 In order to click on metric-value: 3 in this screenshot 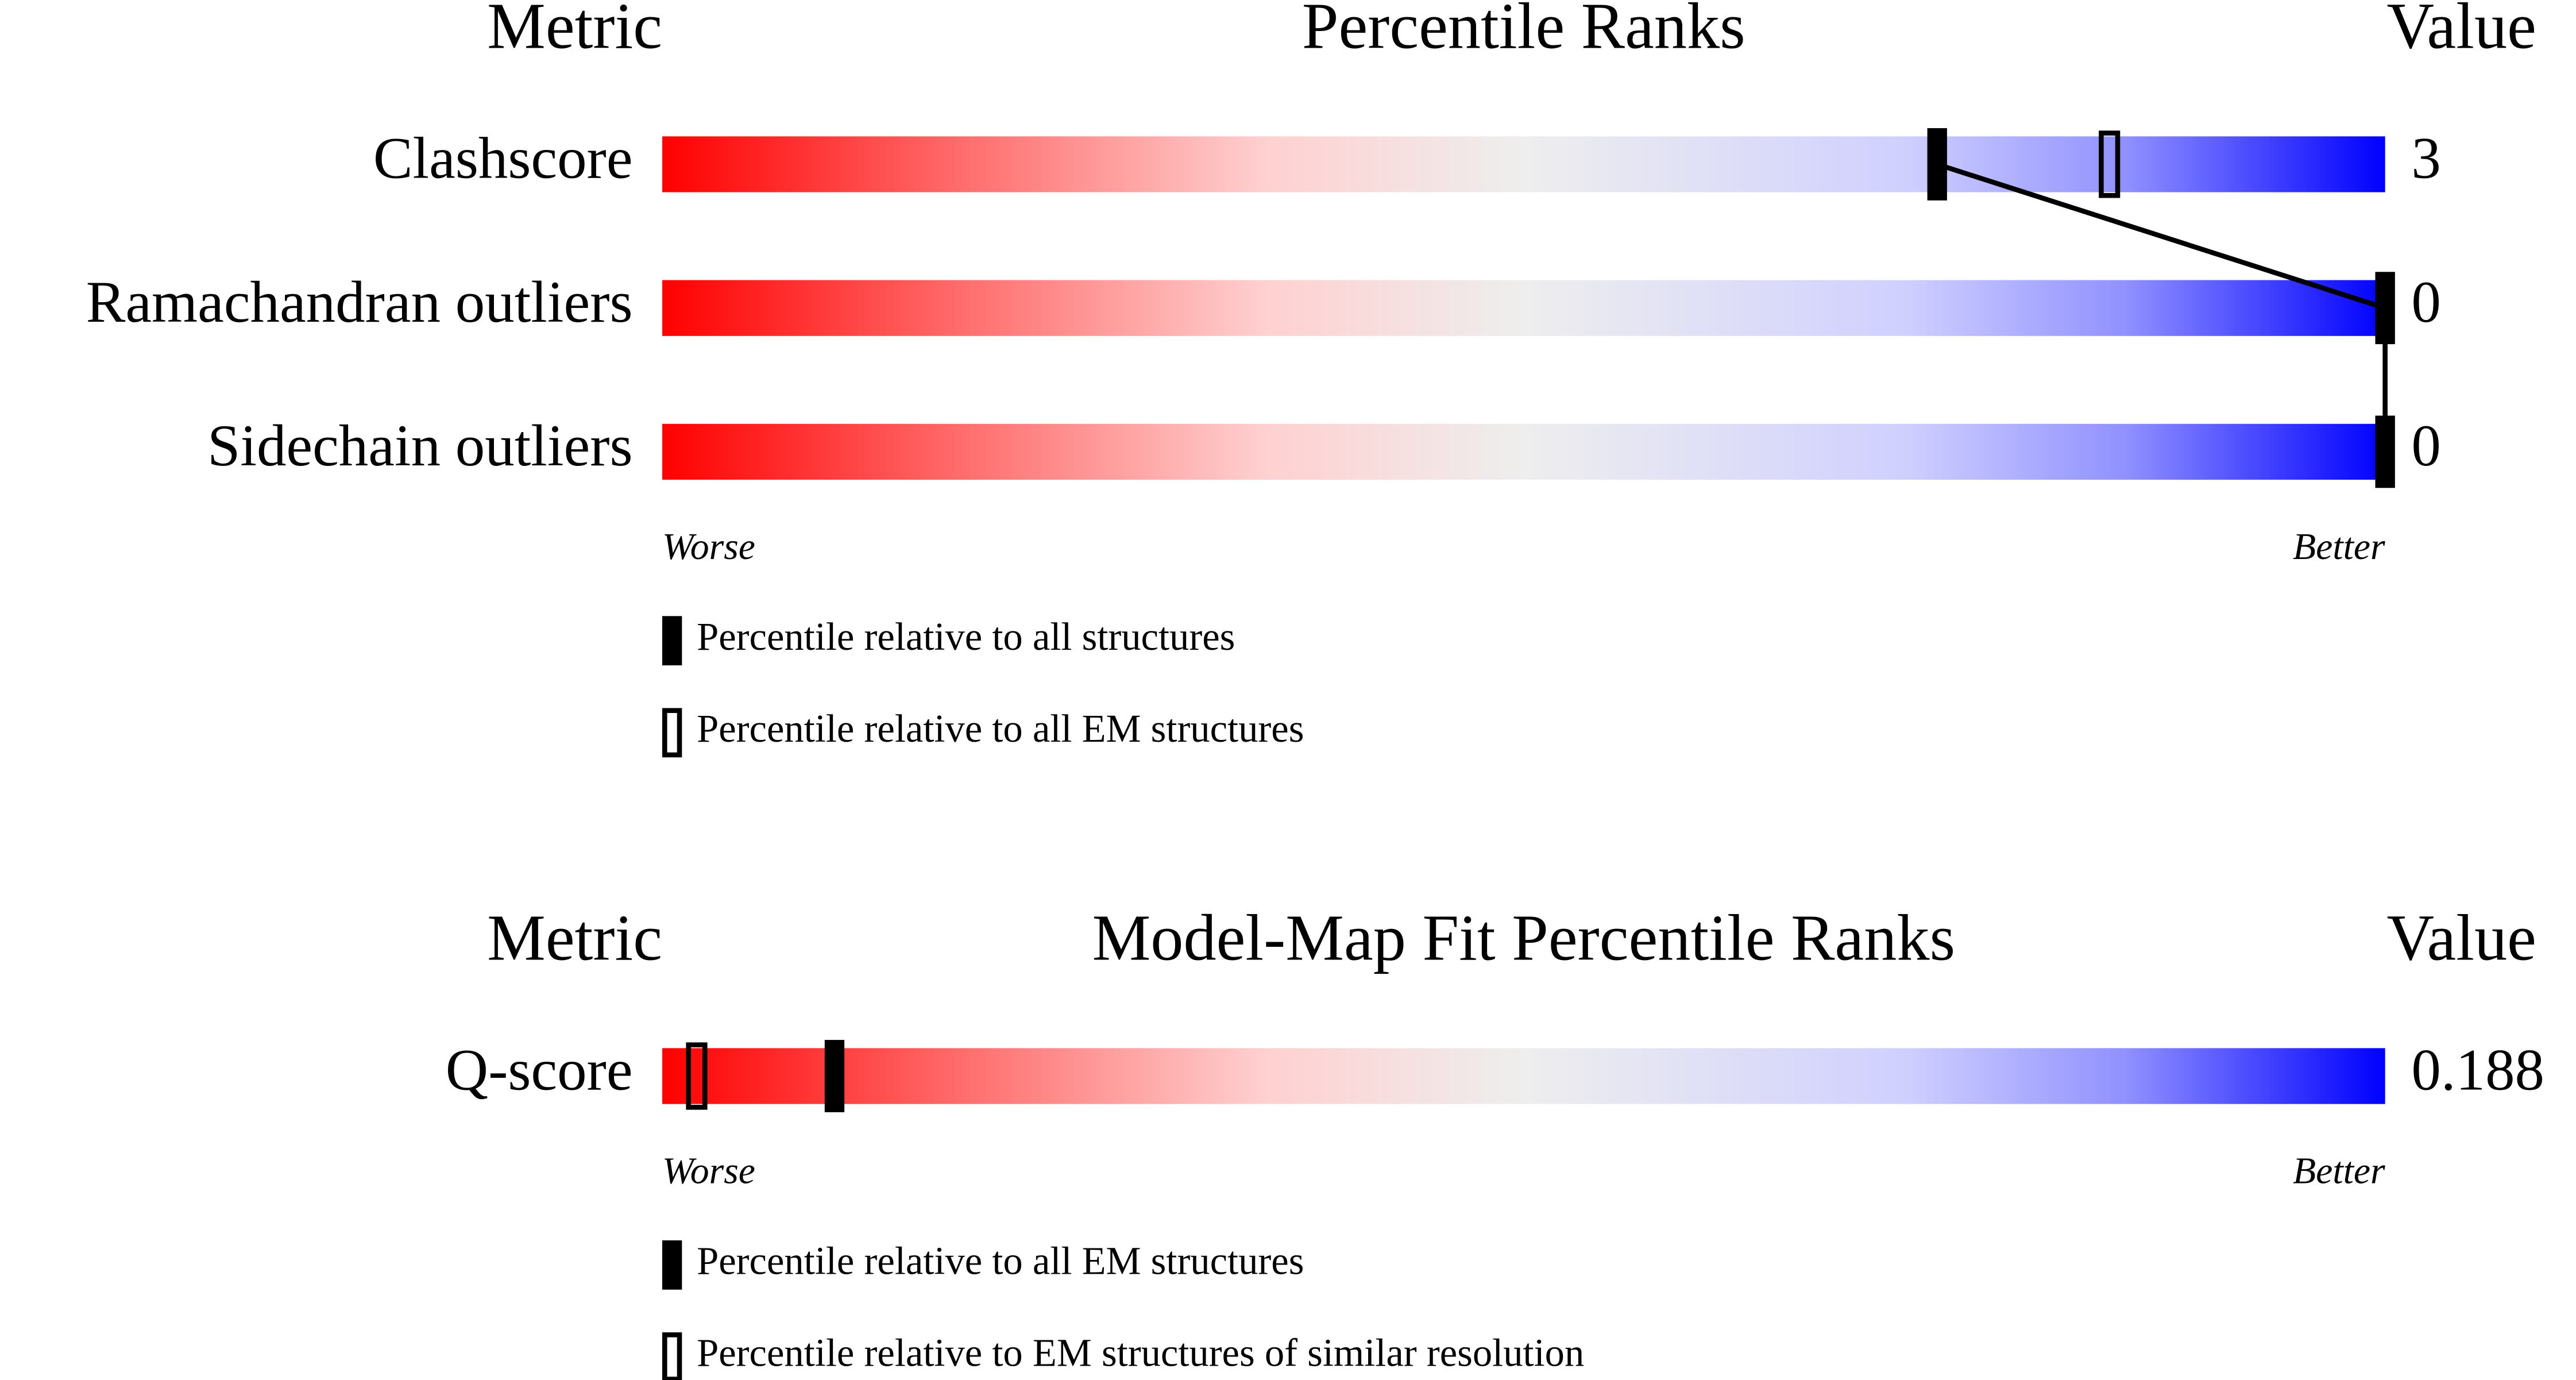, I will do `click(2425, 158)`.